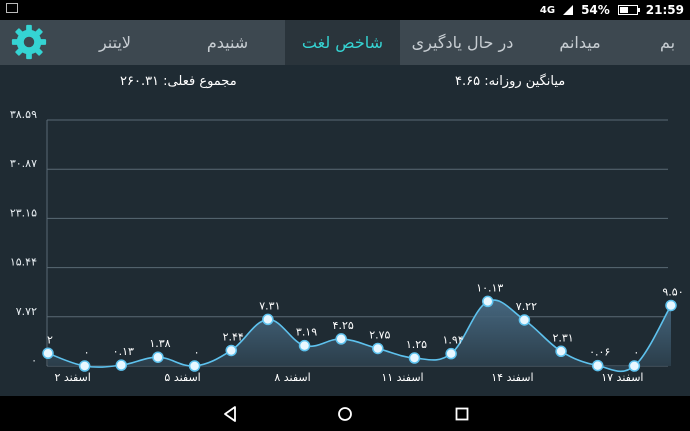  I want to click on x-tick-label: ۲ اسفند, so click(72, 377).